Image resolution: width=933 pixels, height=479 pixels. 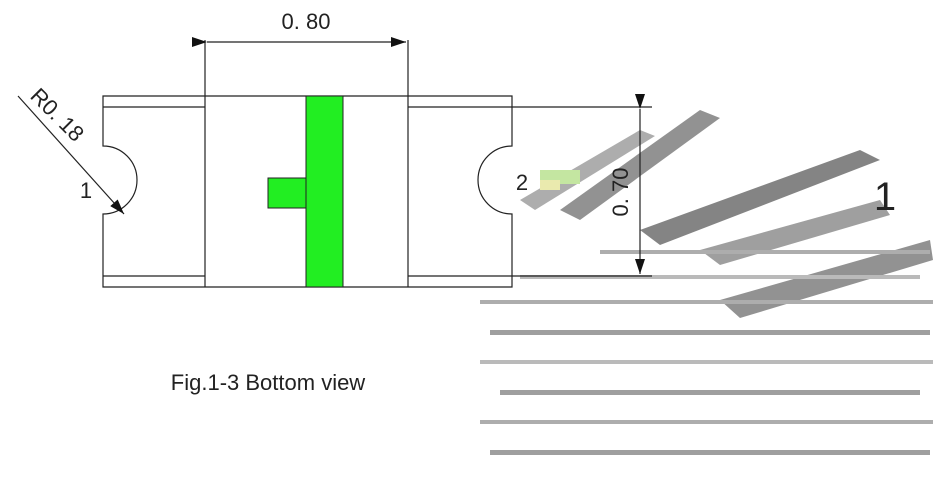 What do you see at coordinates (522, 182) in the screenshot?
I see `pad-label: 2` at bounding box center [522, 182].